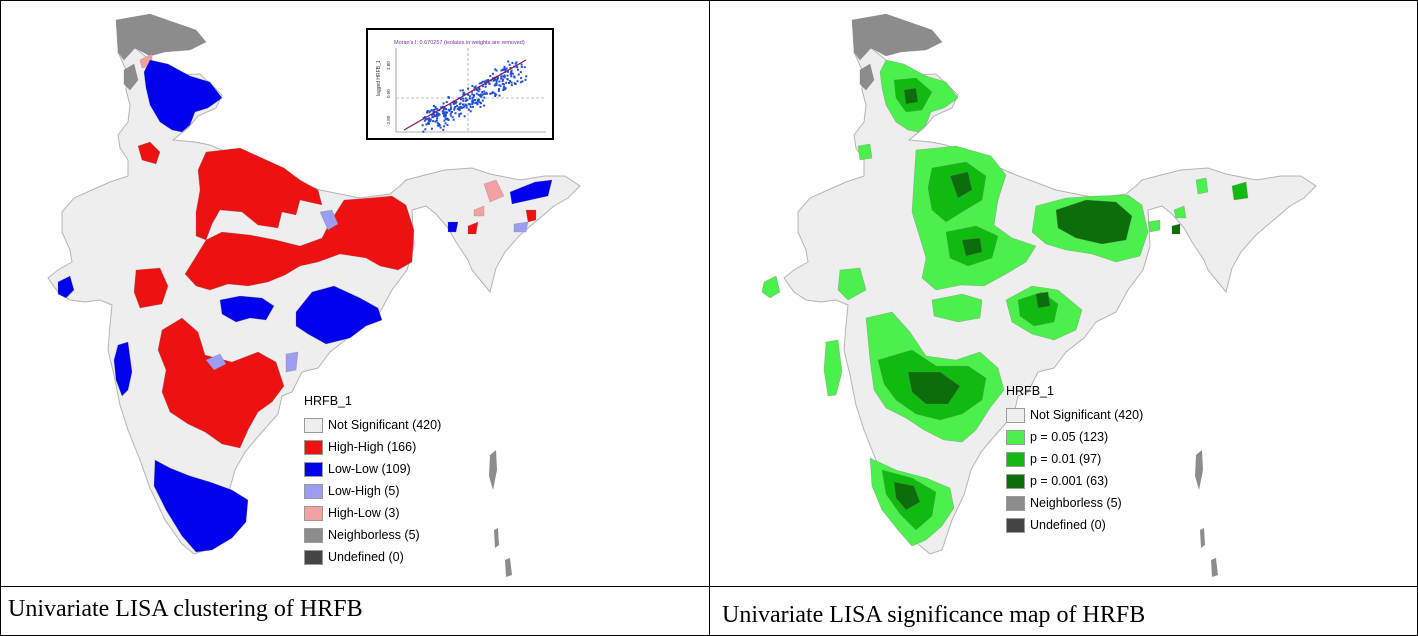 The width and height of the screenshot is (1418, 636). I want to click on neighborless-region, so click(897, 37).